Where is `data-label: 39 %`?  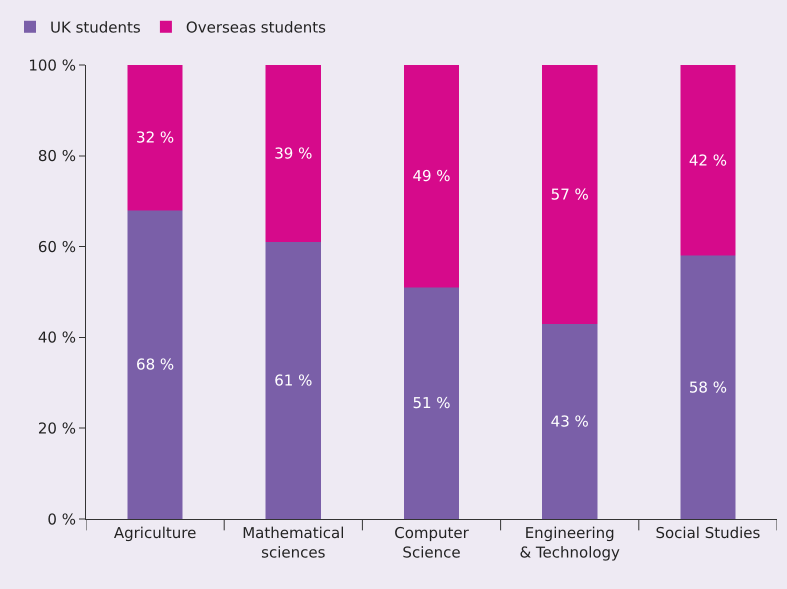
data-label: 39 % is located at coordinates (293, 153).